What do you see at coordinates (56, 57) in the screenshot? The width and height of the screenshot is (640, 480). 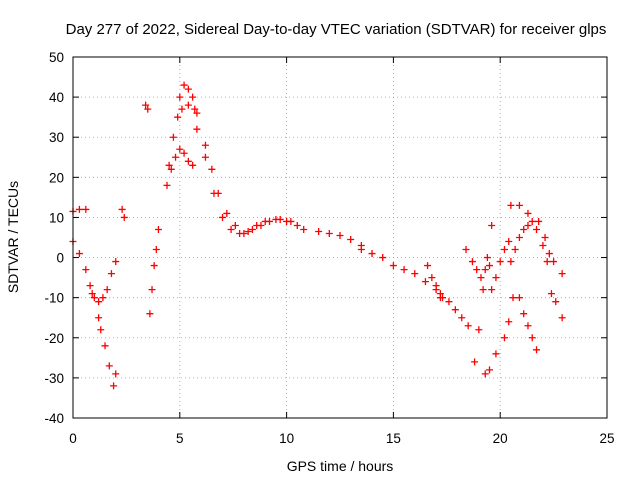 I see `y-tick-label: 50` at bounding box center [56, 57].